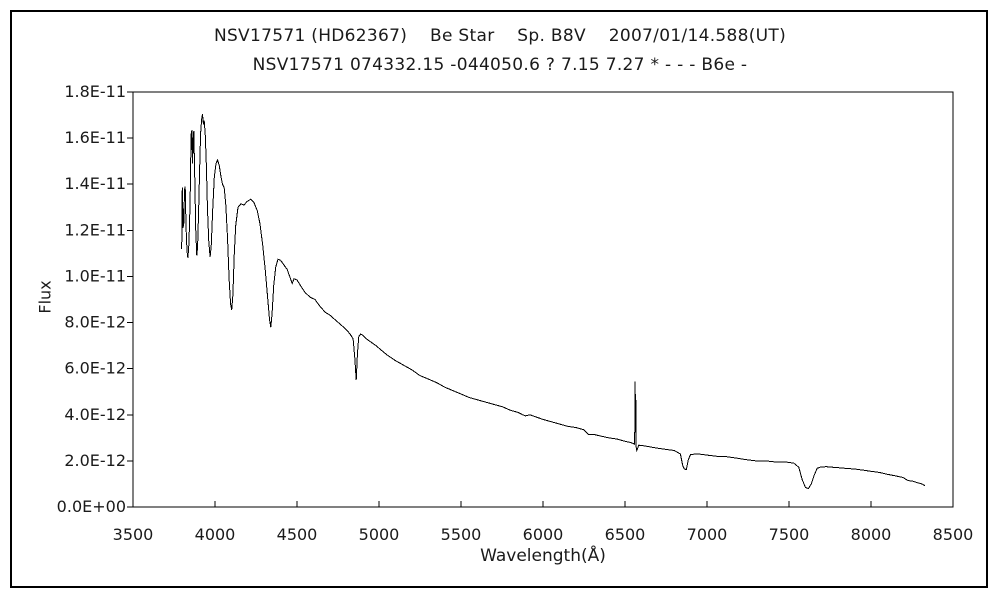 The width and height of the screenshot is (1000, 600). I want to click on y-tick-label: 6.0E-12, so click(95, 368).